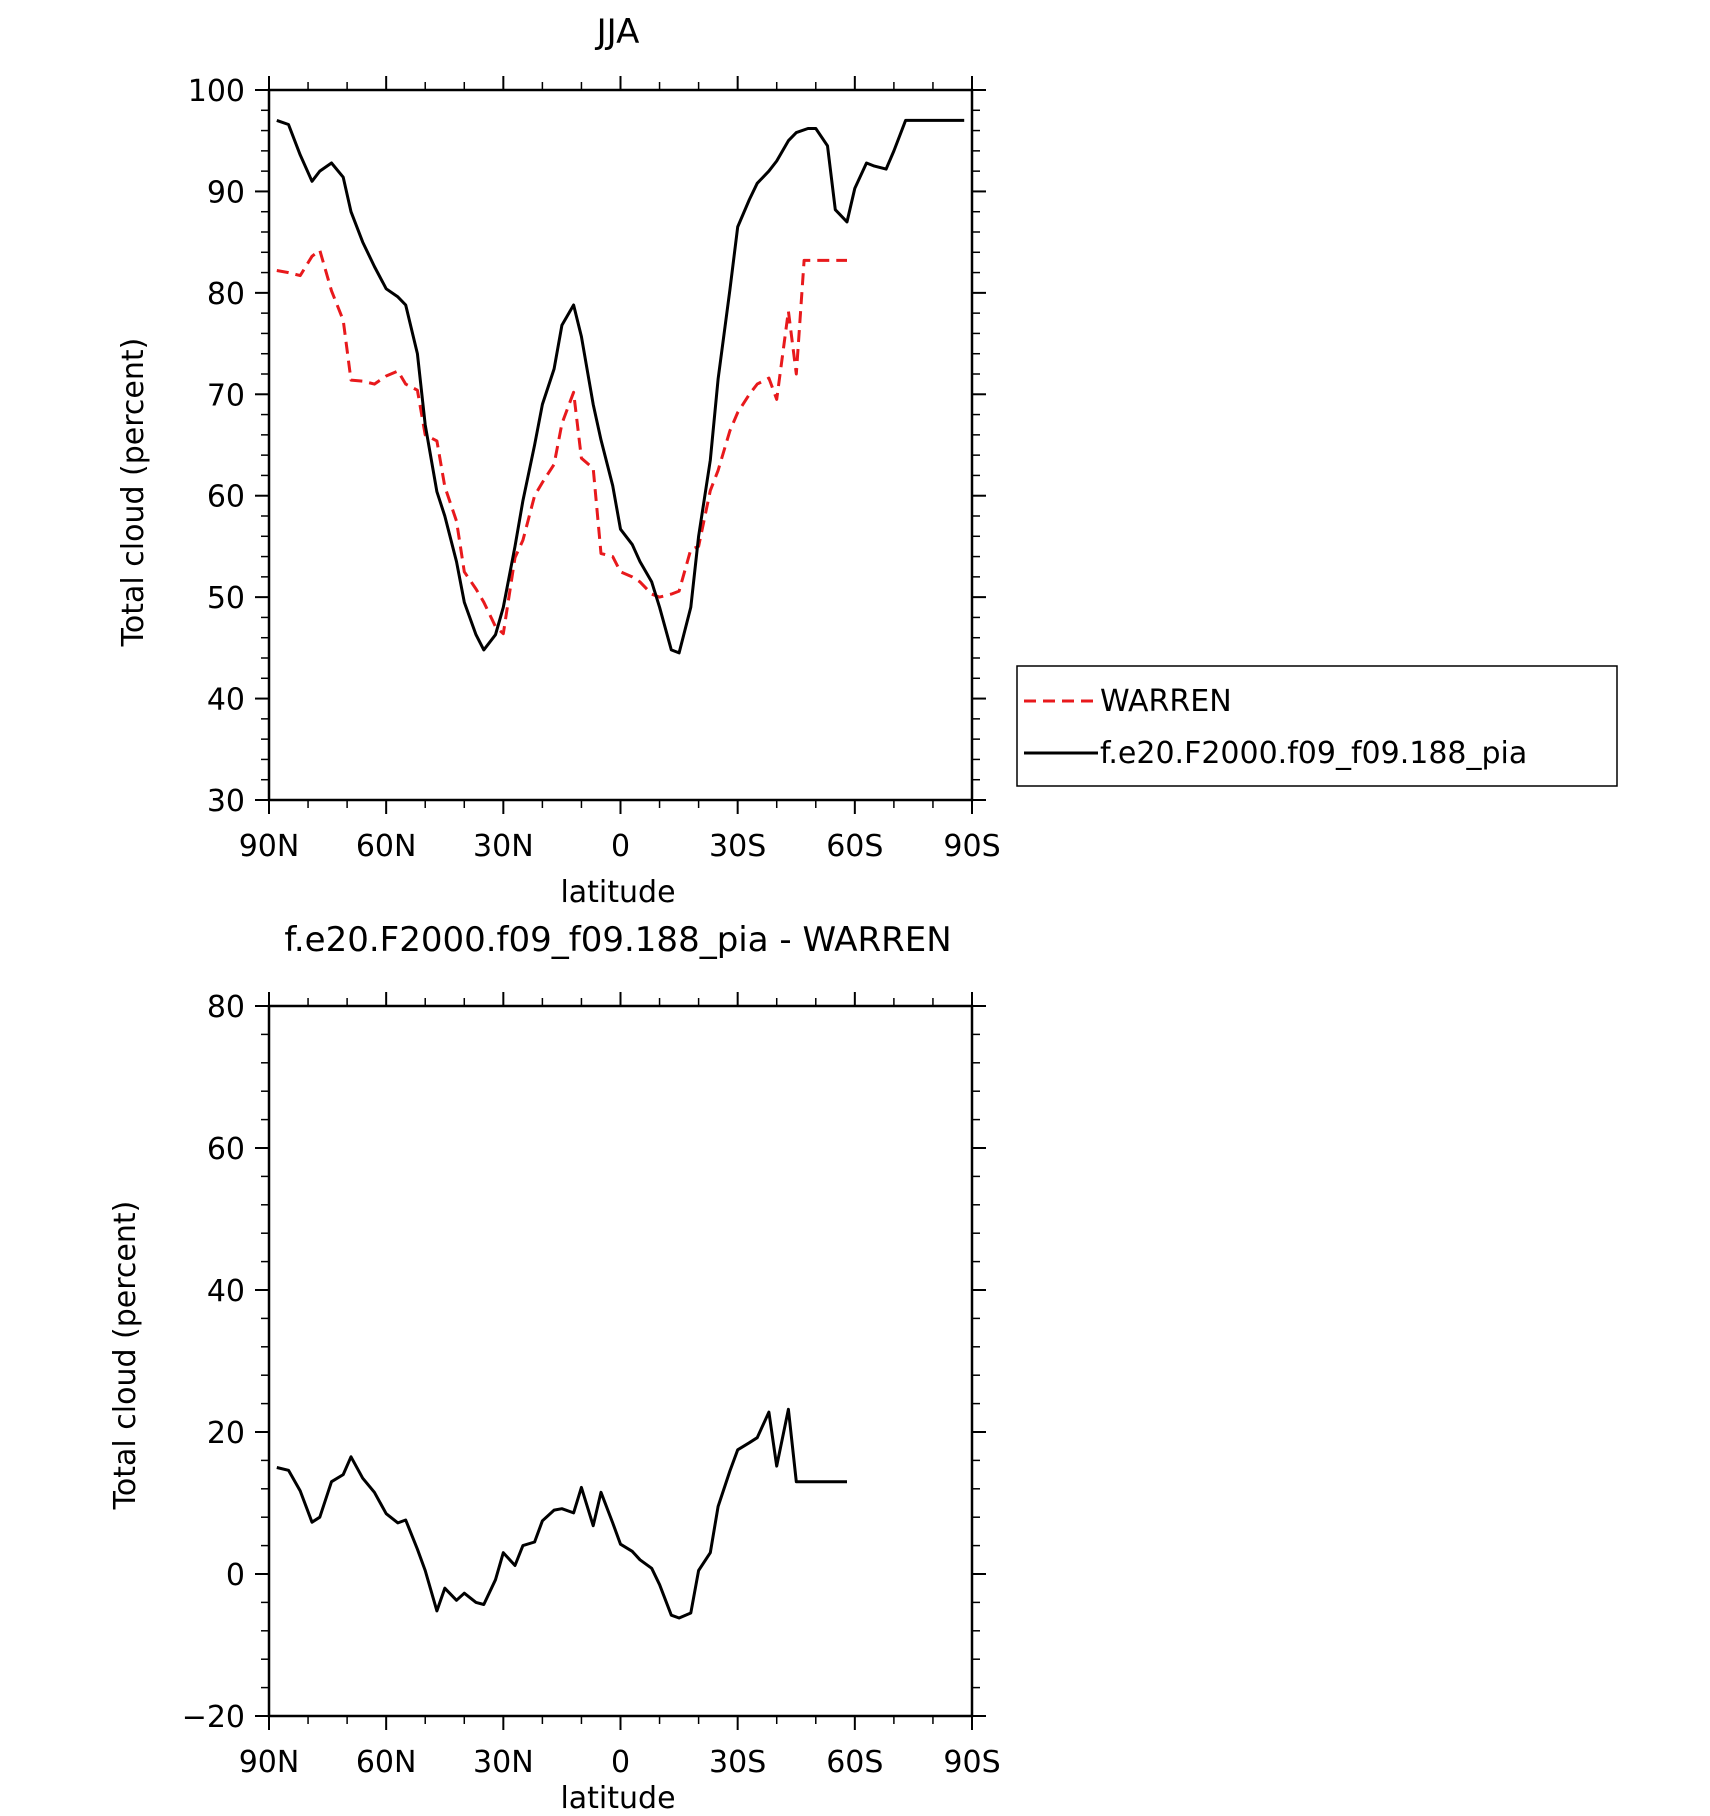 Image resolution: width=1710 pixels, height=1816 pixels. What do you see at coordinates (213, 1717) in the screenshot?
I see `y-tick-label: −20` at bounding box center [213, 1717].